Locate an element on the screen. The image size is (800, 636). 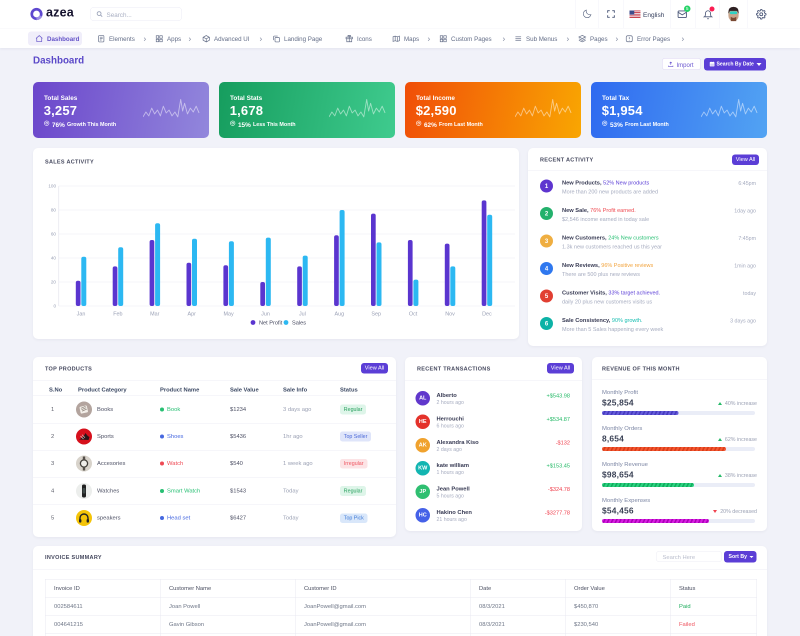
svg-text: 0 is located at coordinates (54, 306).